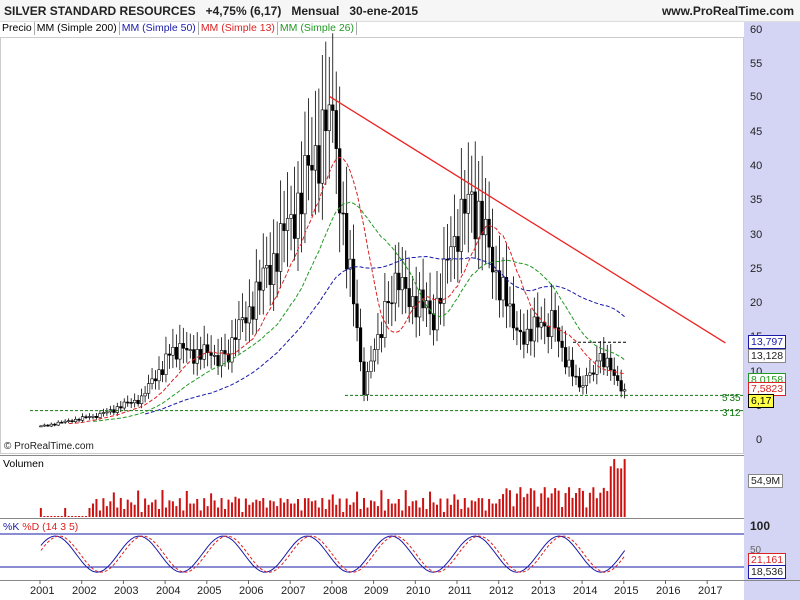 This screenshot has height=600, width=800. I want to click on year-label: 2003, so click(126, 591).